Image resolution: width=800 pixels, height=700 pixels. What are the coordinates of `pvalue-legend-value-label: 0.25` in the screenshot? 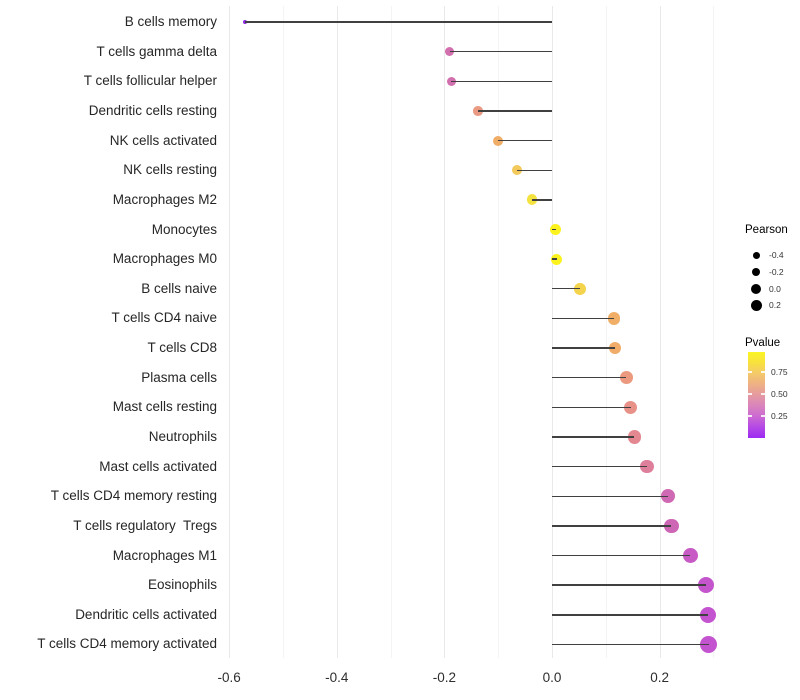 It's located at (779, 415).